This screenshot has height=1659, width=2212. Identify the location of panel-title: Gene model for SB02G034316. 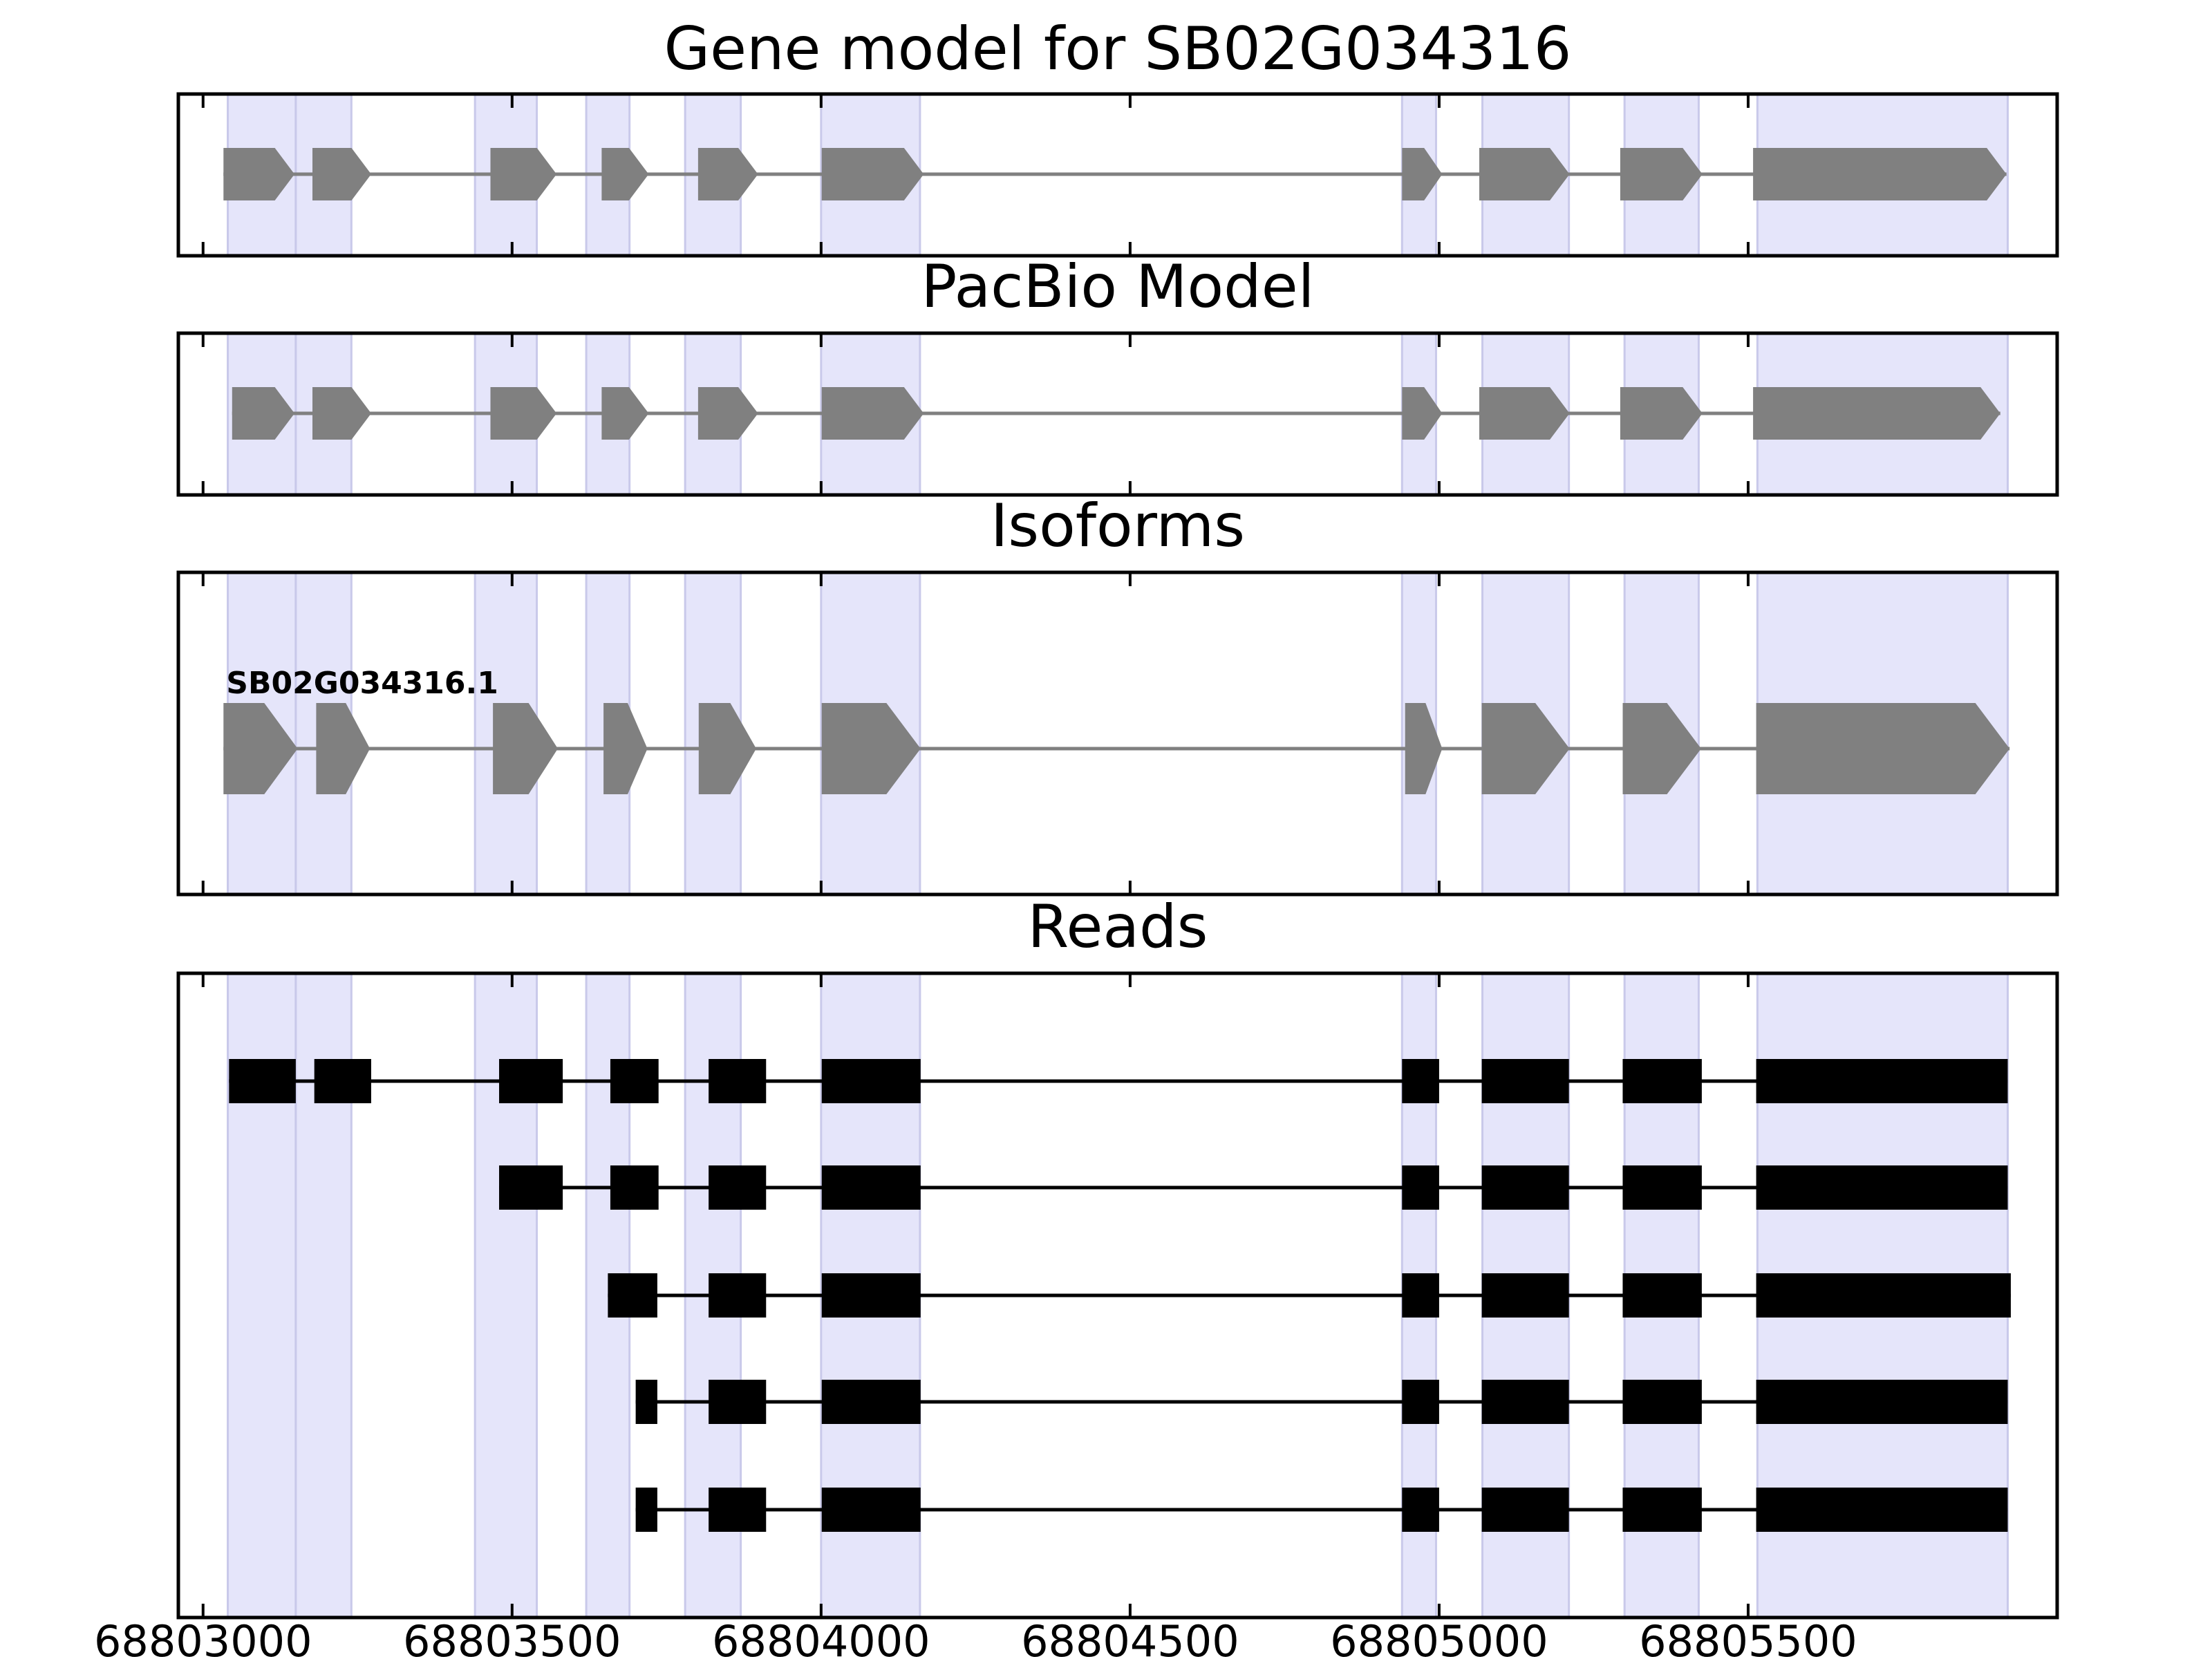
(1118, 49).